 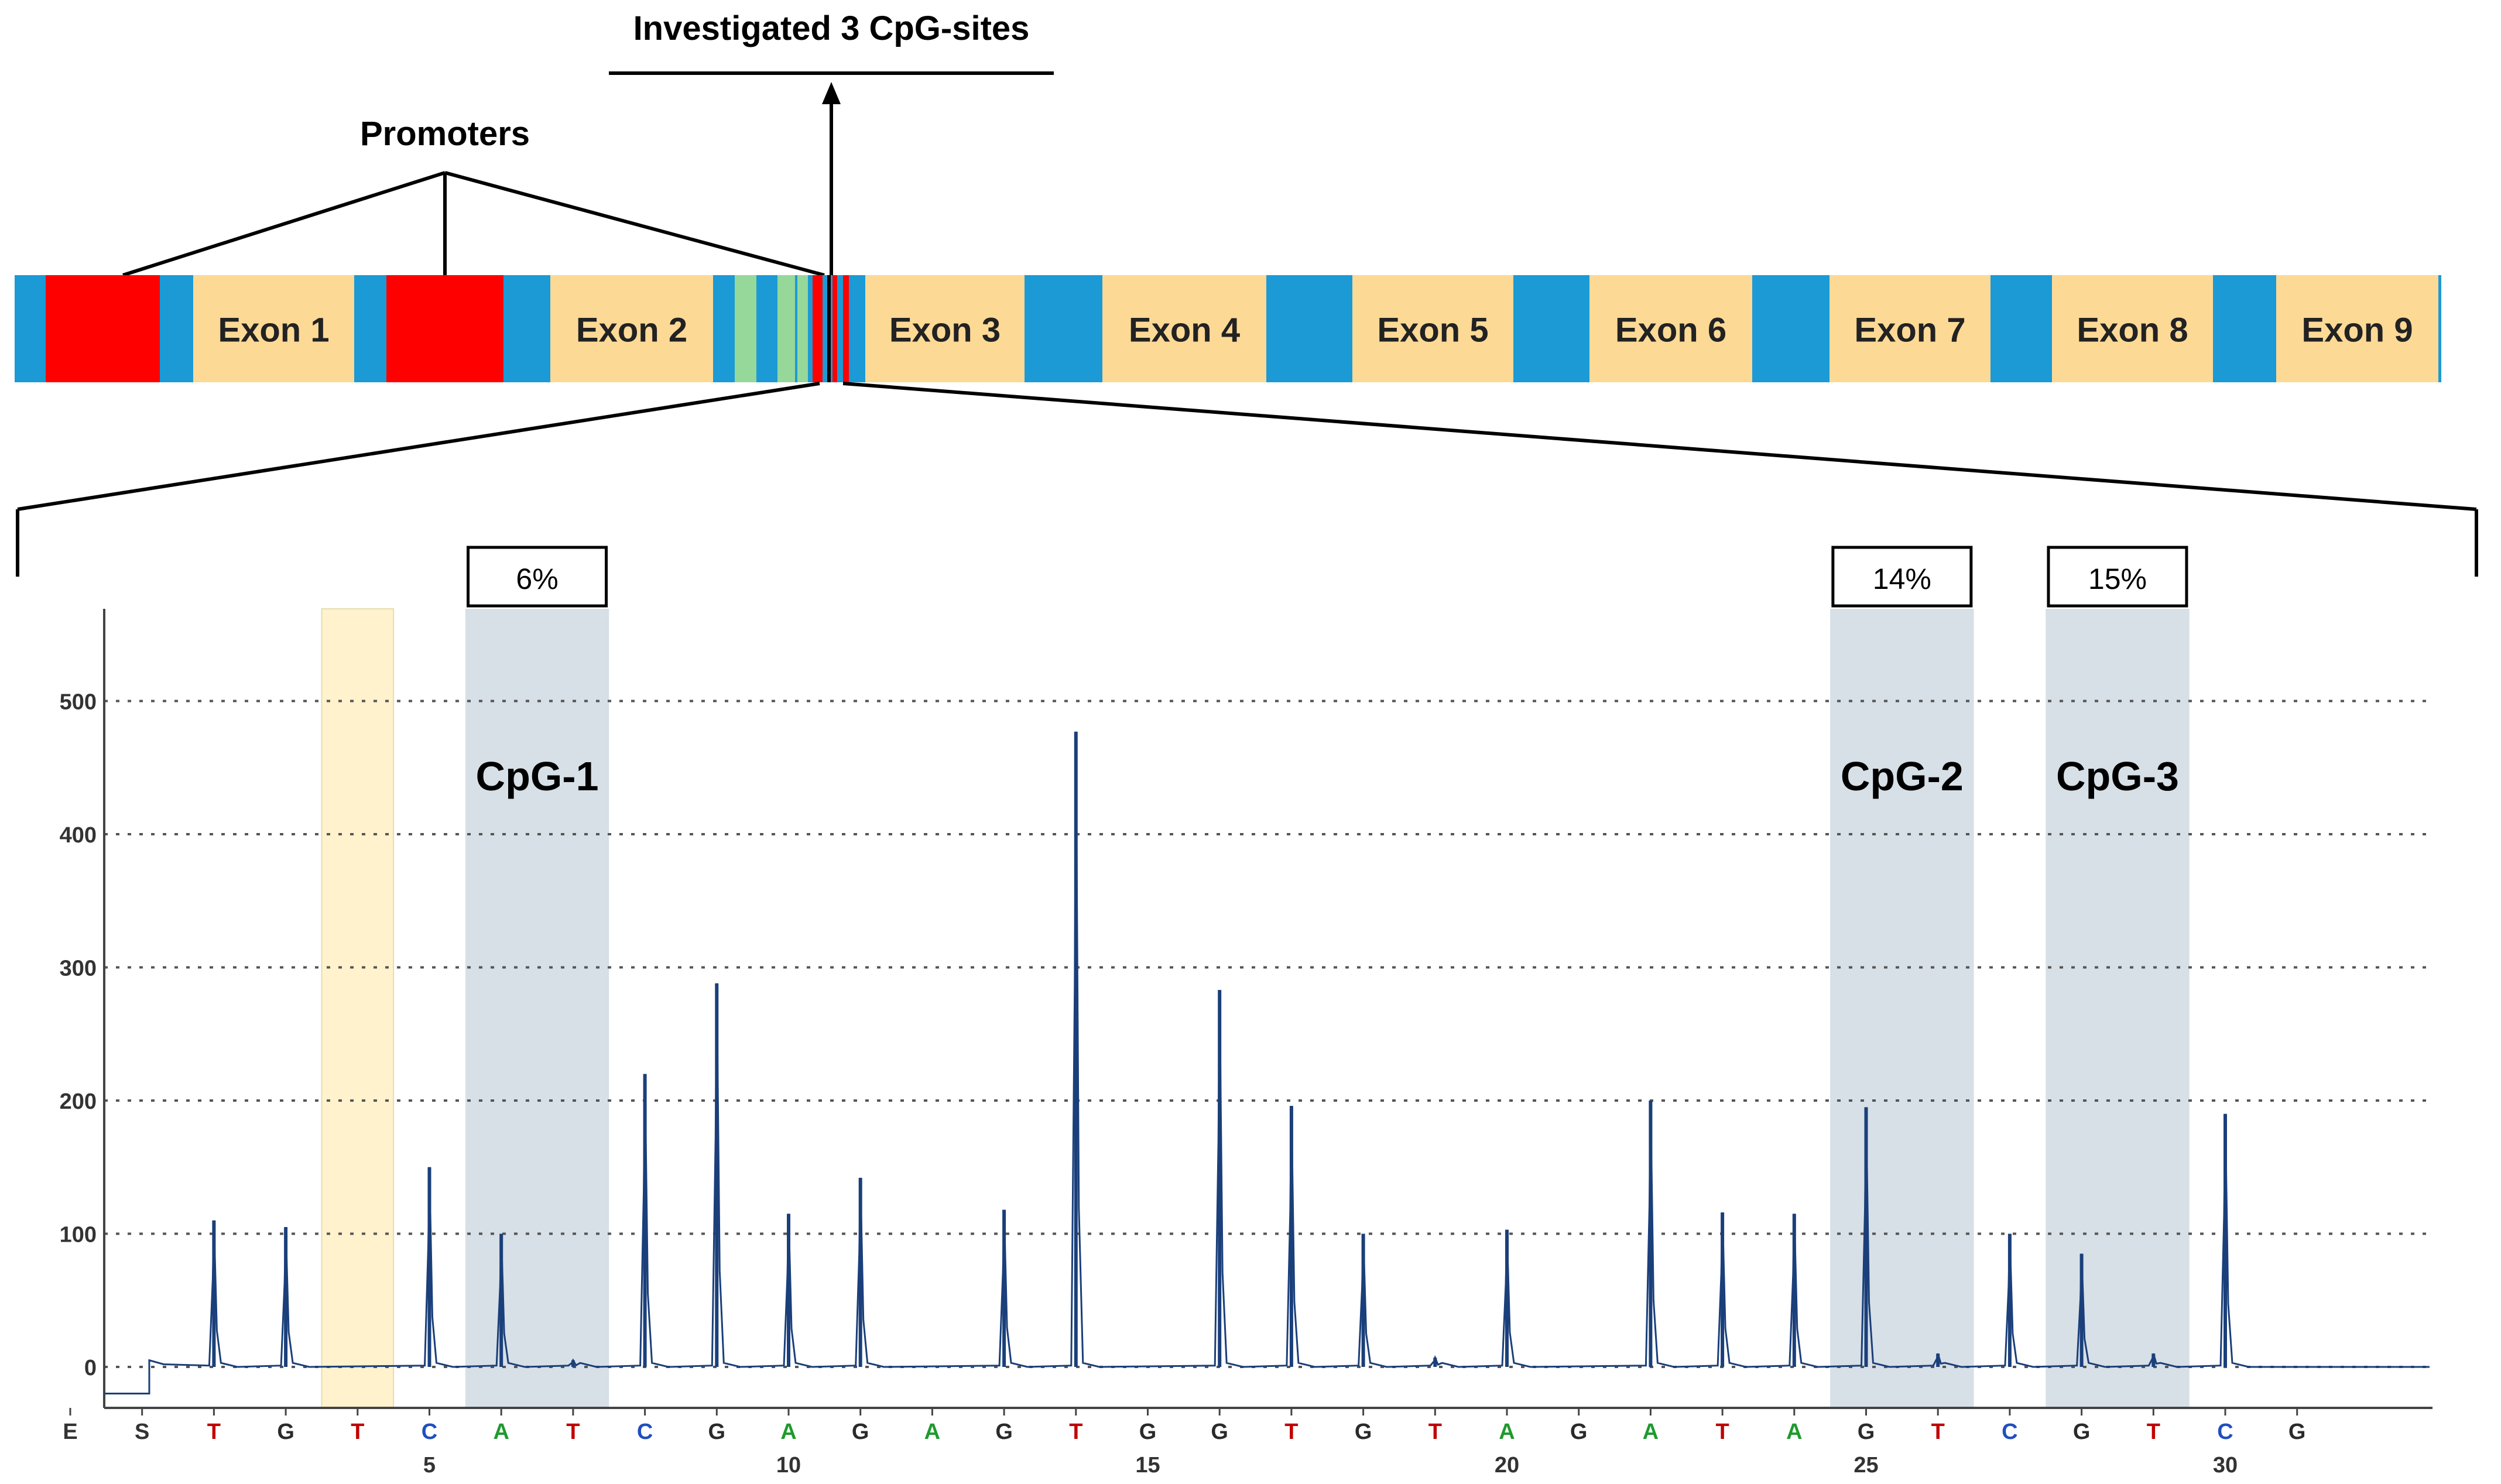 What do you see at coordinates (831, 93) in the screenshot?
I see `cpg-arrow-head` at bounding box center [831, 93].